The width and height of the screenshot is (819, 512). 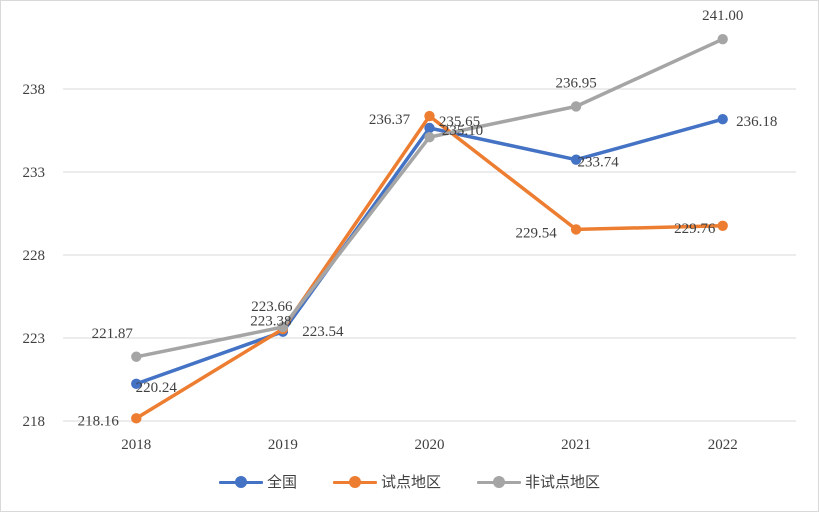 What do you see at coordinates (99, 421) in the screenshot?
I see `data-label-s1-2018: 218.16` at bounding box center [99, 421].